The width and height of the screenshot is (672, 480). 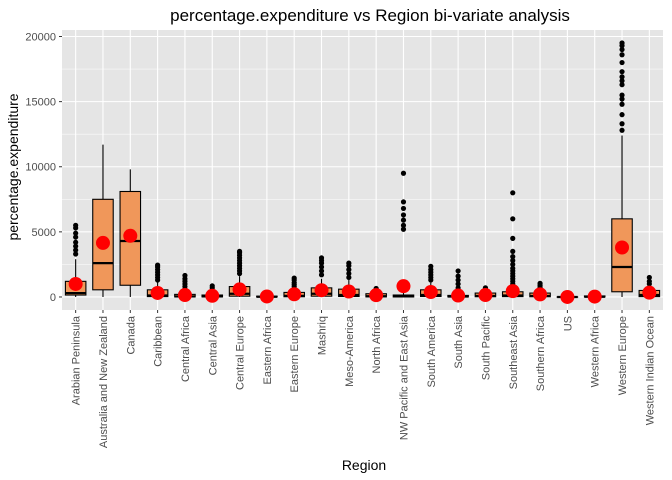 What do you see at coordinates (377, 344) in the screenshot?
I see `x-tick-label: North Africa` at bounding box center [377, 344].